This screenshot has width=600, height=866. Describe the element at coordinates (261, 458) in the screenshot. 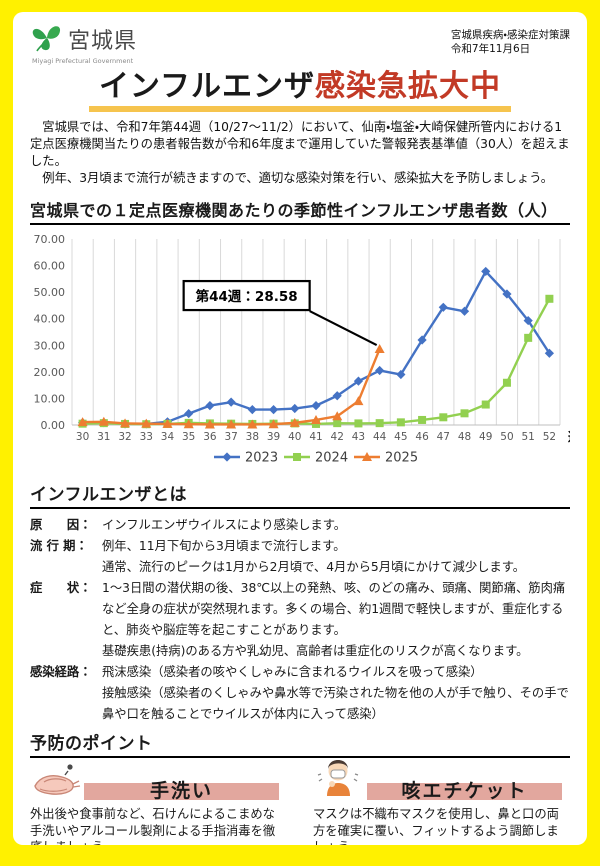

I see `svg-text: 2023` at that location.